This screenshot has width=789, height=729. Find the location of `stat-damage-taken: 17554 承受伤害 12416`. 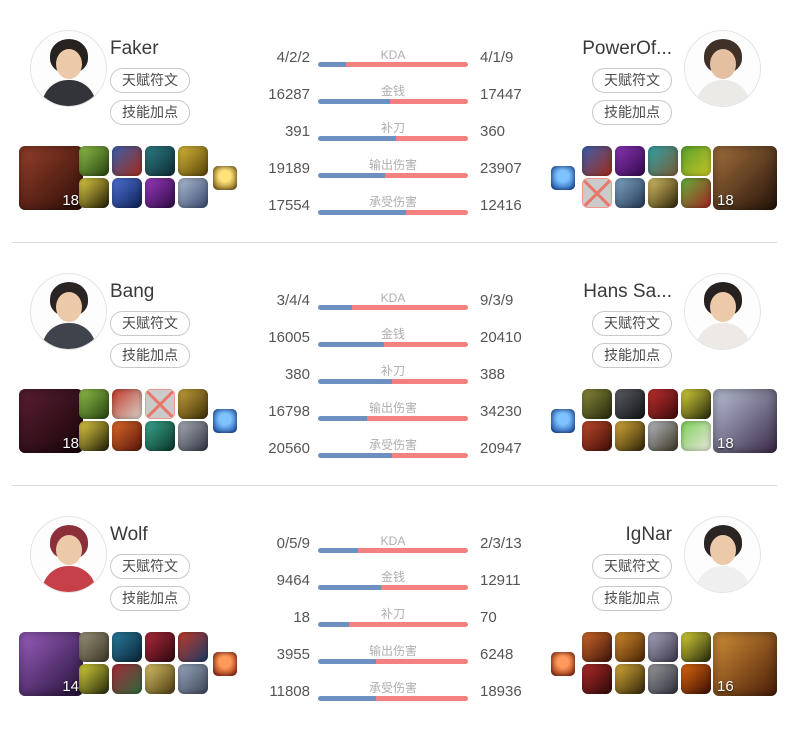

stat-damage-taken: 17554 承受伤害 12416 is located at coordinates (396, 205).